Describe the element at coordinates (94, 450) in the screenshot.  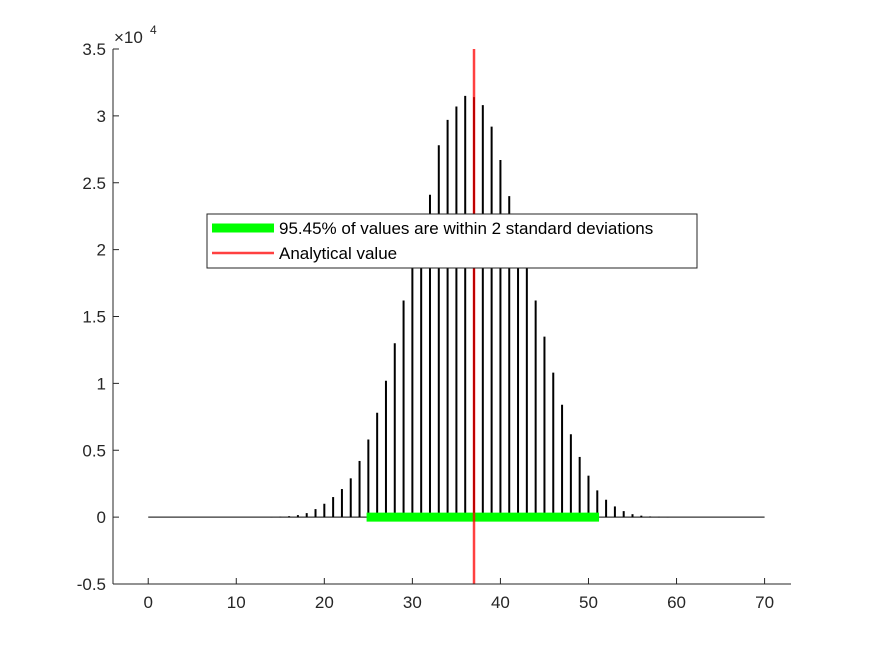
I see `y-tick-label: 0.5` at that location.